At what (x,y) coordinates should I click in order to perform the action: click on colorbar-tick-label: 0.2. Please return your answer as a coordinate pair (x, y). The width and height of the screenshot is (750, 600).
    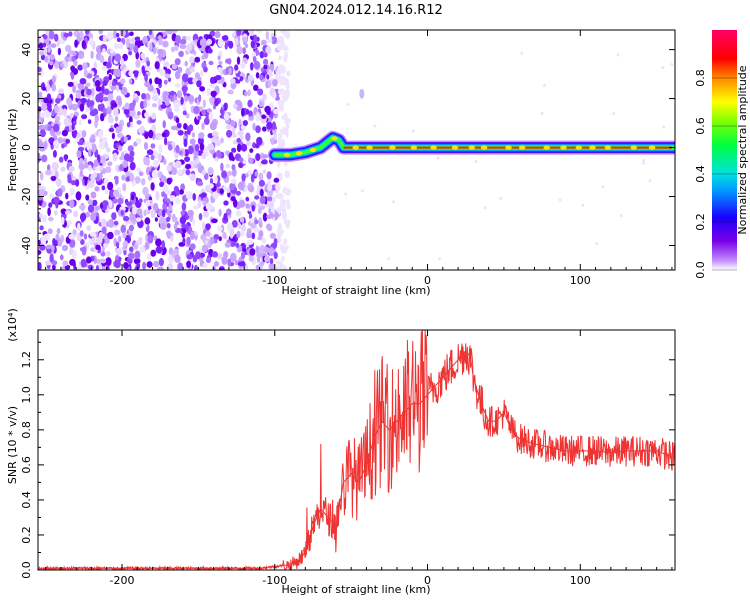
    Looking at the image, I should click on (700, 222).